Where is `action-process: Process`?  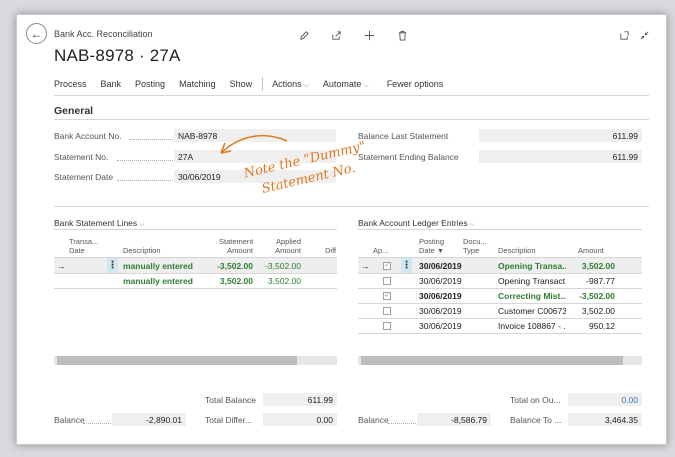 action-process: Process is located at coordinates (70, 84).